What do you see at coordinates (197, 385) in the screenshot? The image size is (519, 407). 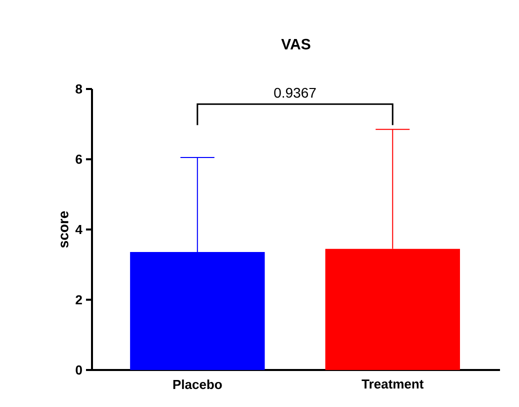 I see `x-tick-label: Placebo` at bounding box center [197, 385].